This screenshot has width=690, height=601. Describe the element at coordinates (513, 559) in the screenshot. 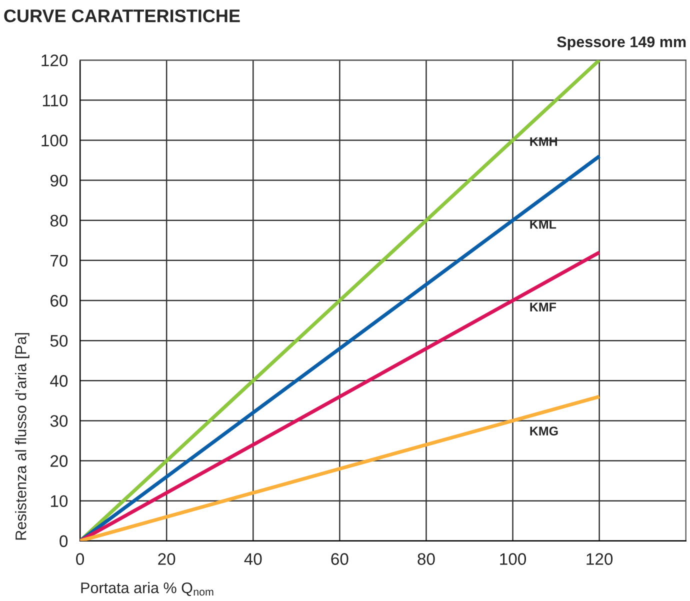

I see `x-tick-label: 100` at that location.